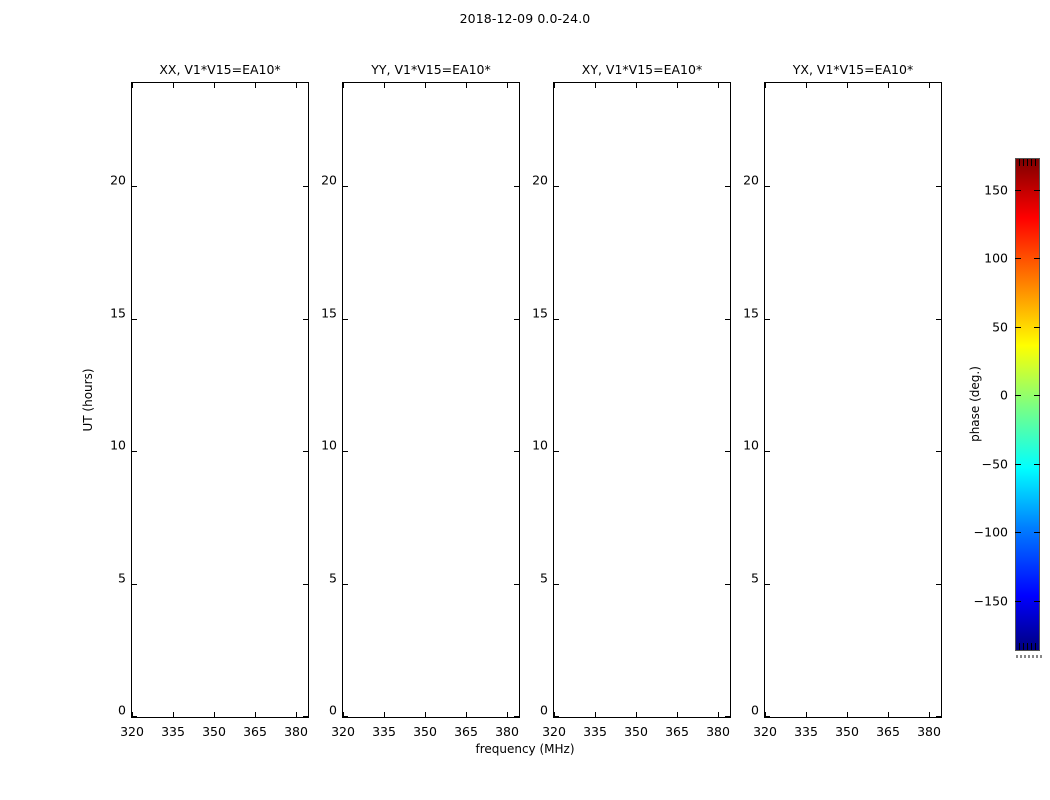 Image resolution: width=1050 pixels, height=800 pixels. Describe the element at coordinates (1037, 532) in the screenshot. I see `colorbar-tick-neg100` at that location.